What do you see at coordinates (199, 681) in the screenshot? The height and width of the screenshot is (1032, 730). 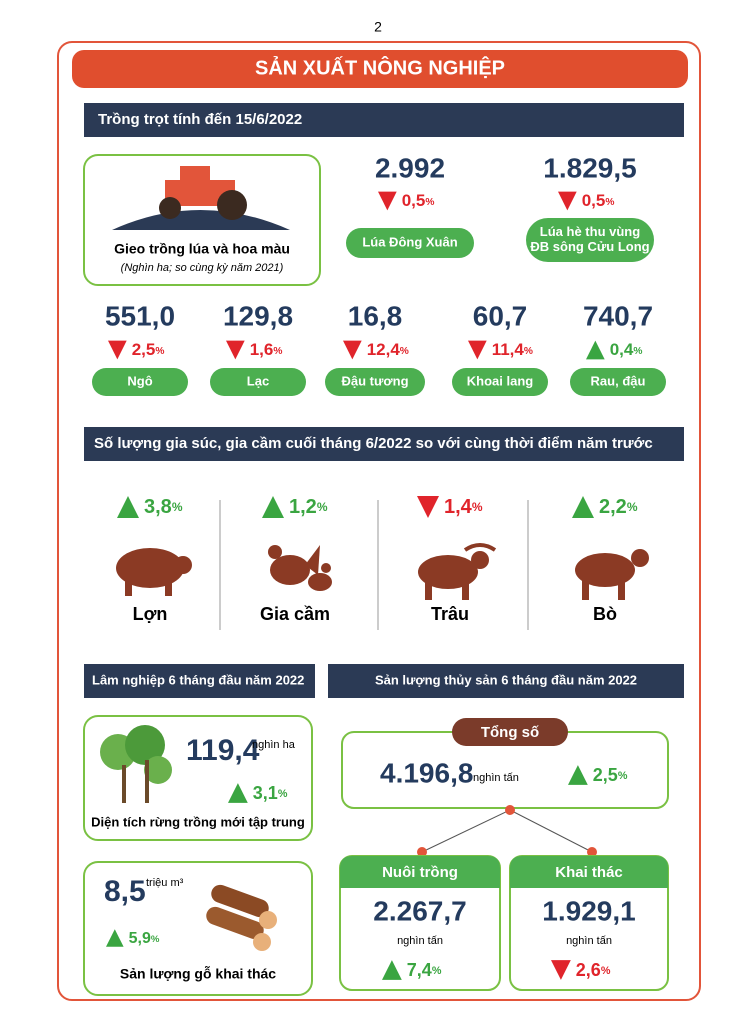 I see `section-bar` at bounding box center [199, 681].